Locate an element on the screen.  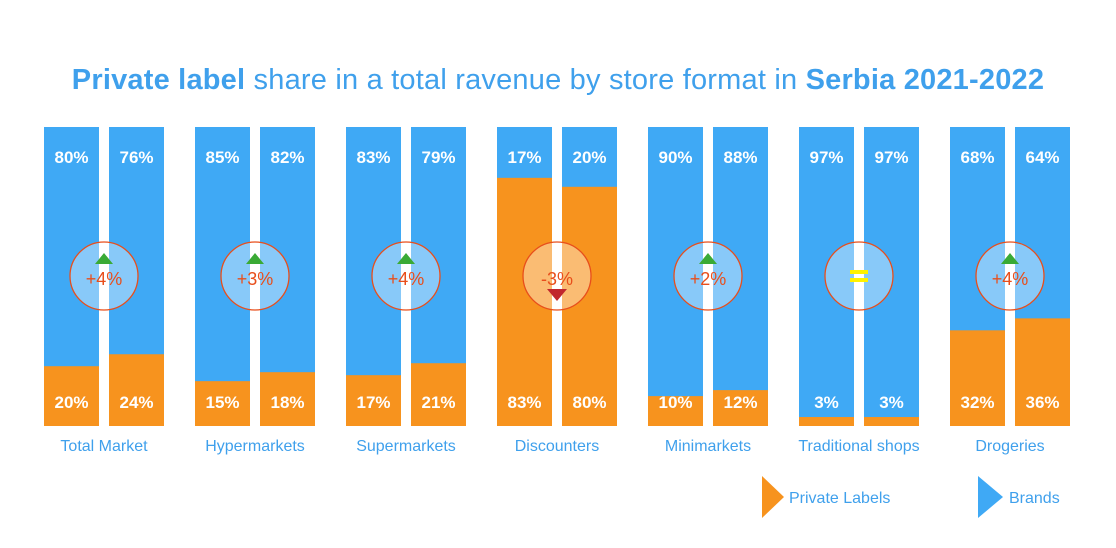
change-value-hypermarkets: +3% is located at coordinates (255, 279).